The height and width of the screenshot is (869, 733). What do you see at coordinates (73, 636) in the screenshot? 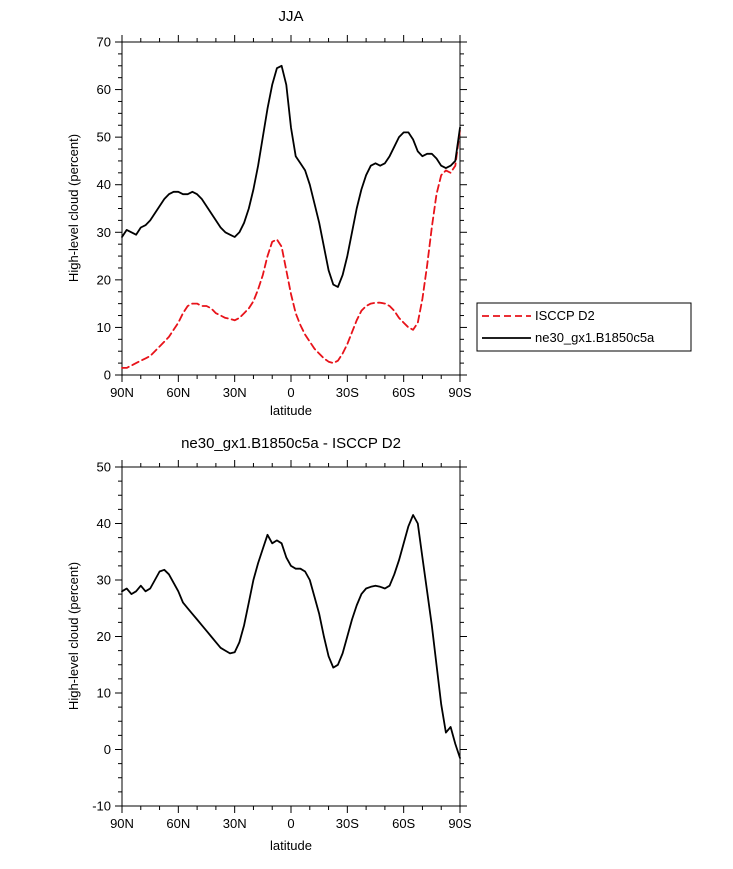
I see `y-axis-label-bottom: High-level cloud (percent)` at bounding box center [73, 636].